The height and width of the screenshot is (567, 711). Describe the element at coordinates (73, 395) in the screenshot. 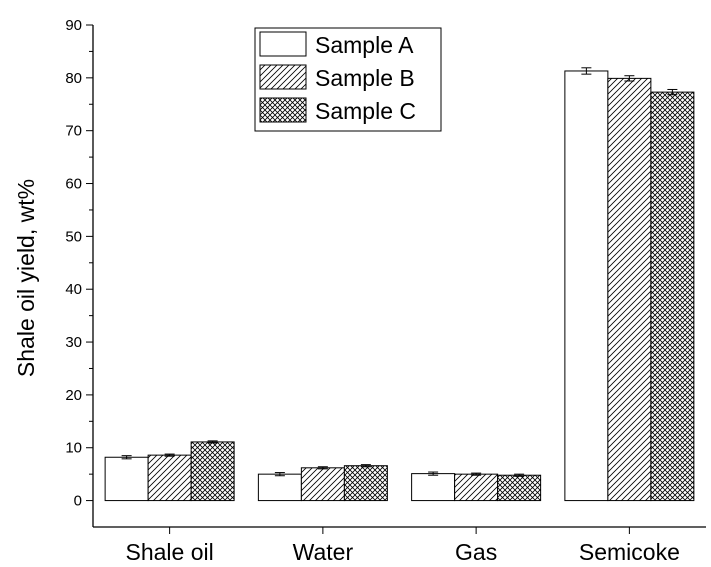

I see `y-tick-label: 20` at that location.